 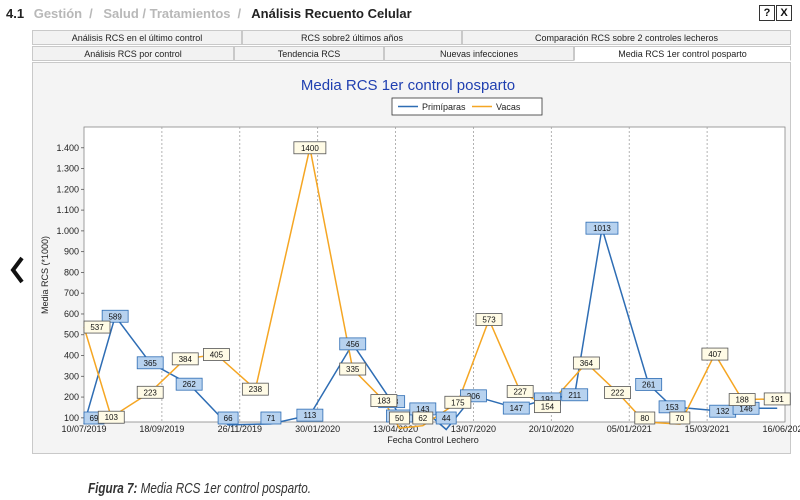 What do you see at coordinates (58, 13) in the screenshot?
I see `breadcrumb-item-gestion: Gestión` at bounding box center [58, 13].